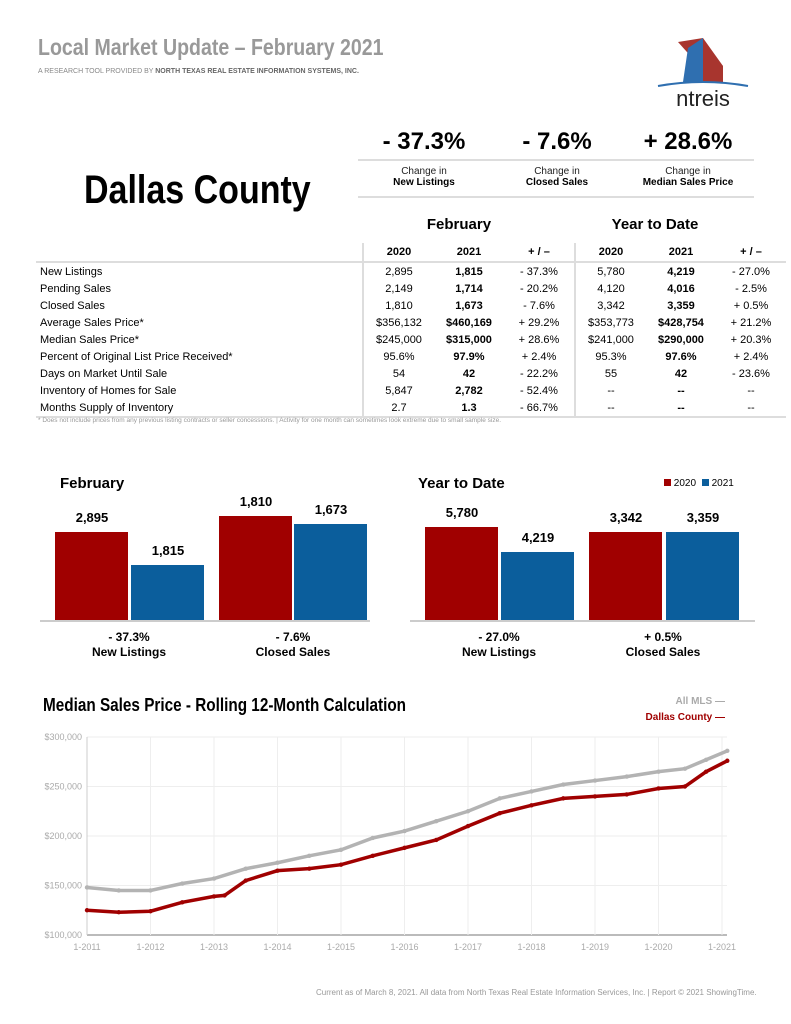 This screenshot has height=1024, width=791. I want to click on cell: $245,000, so click(398, 339).